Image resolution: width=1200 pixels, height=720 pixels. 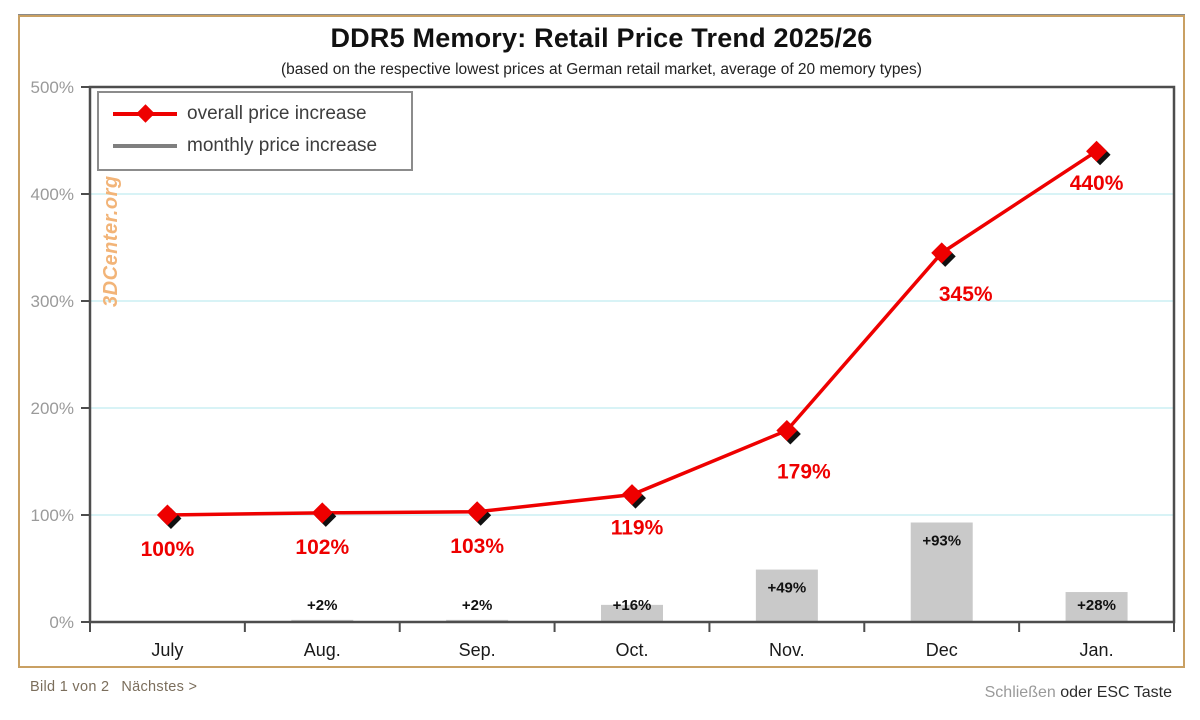 What do you see at coordinates (282, 145) in the screenshot?
I see `legend-label-monthly: monthly price increase` at bounding box center [282, 145].